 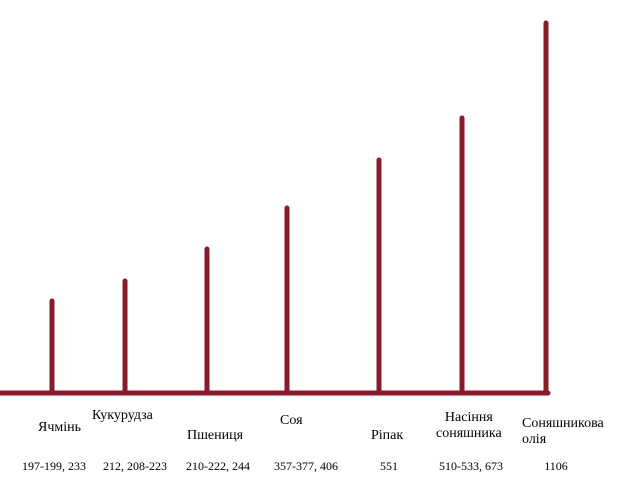 I want to click on item-prices: 510-533, 673, so click(x=471, y=466).